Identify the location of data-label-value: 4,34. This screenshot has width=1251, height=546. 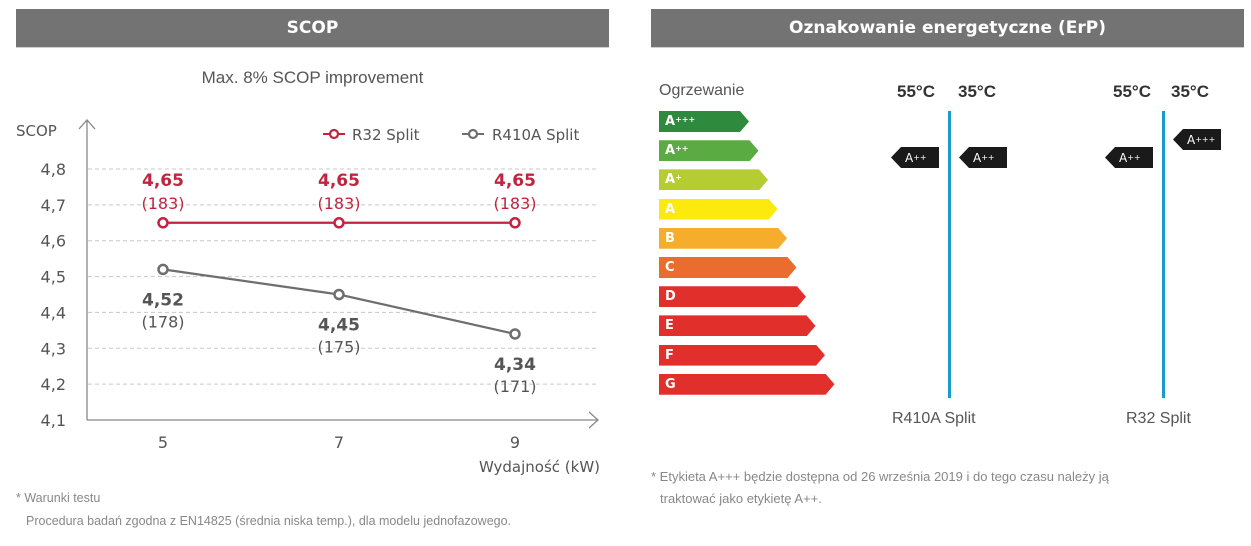
(515, 365).